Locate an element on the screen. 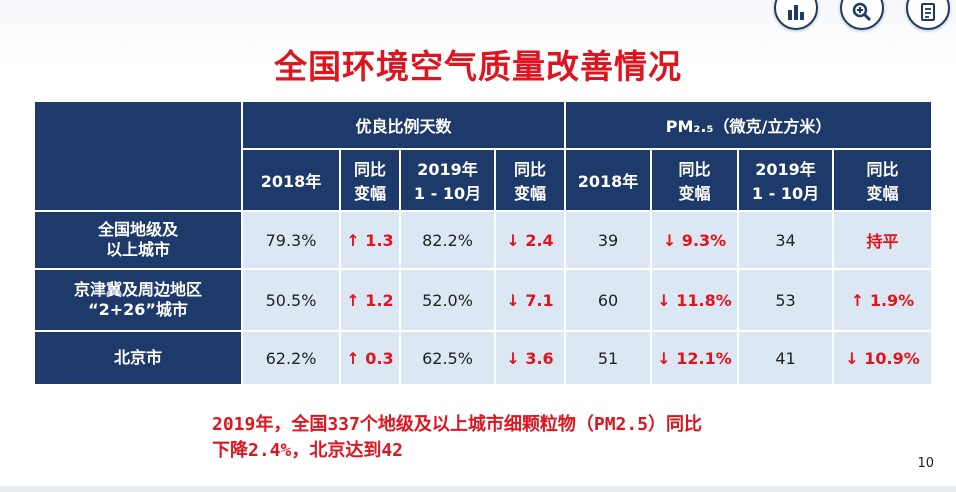 The width and height of the screenshot is (956, 492). row-header: 全国地级及 以上城市 is located at coordinates (138, 240).